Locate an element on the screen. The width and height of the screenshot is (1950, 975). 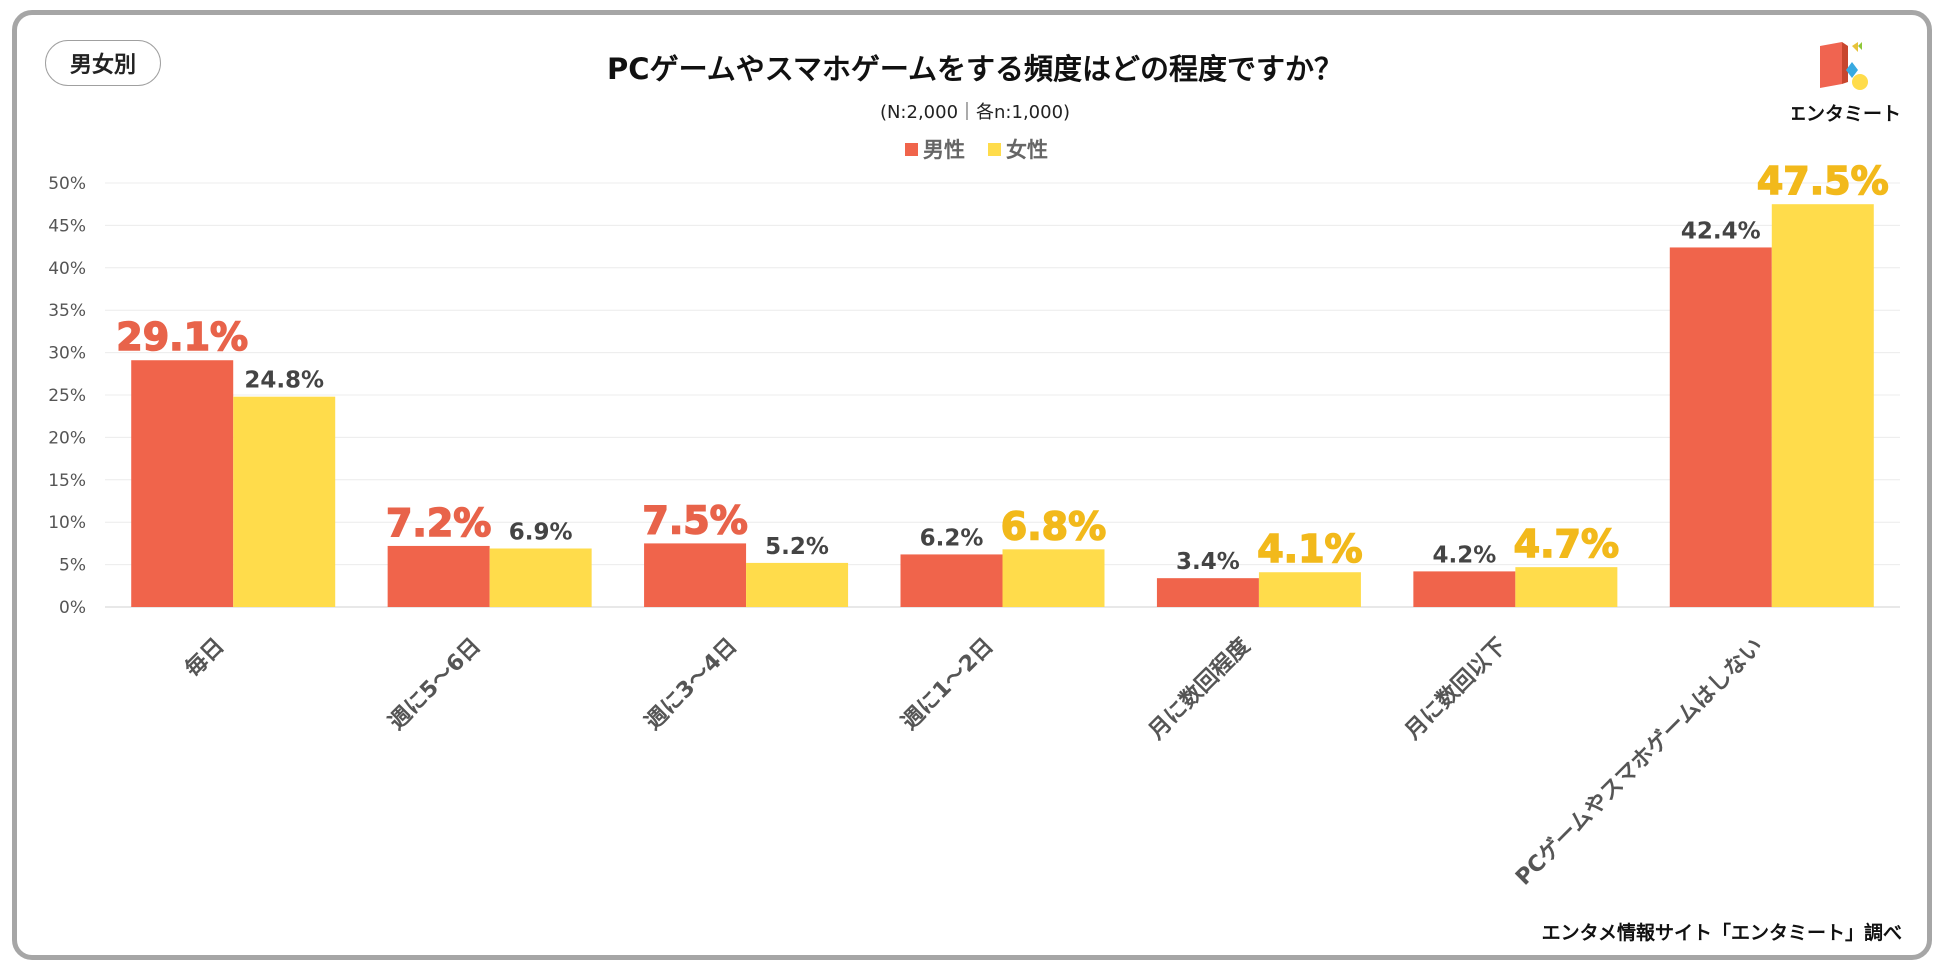
data-label: 5.2% is located at coordinates (797, 547).